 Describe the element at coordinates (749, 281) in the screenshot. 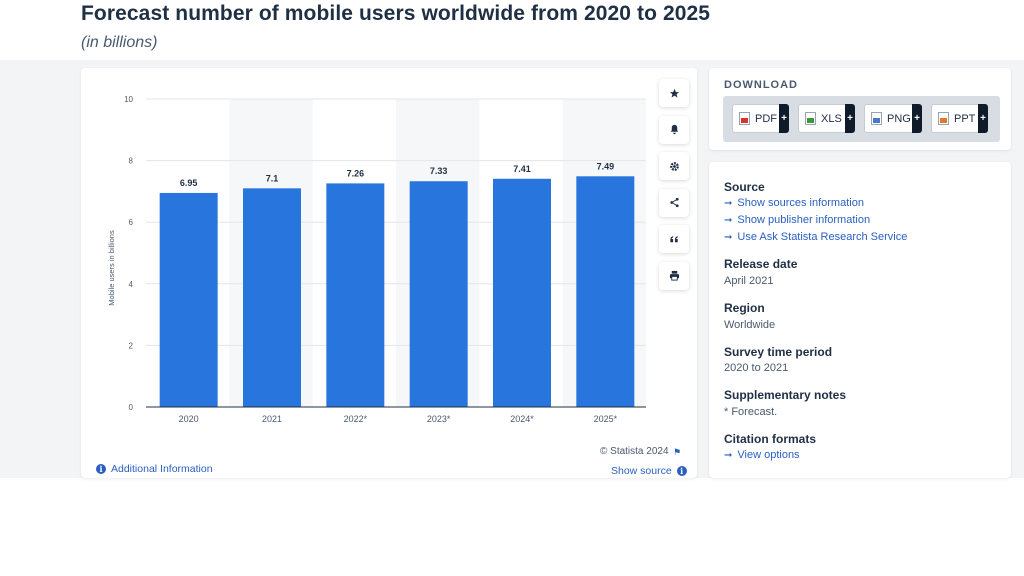

I see `release-date-value: April 2021` at that location.